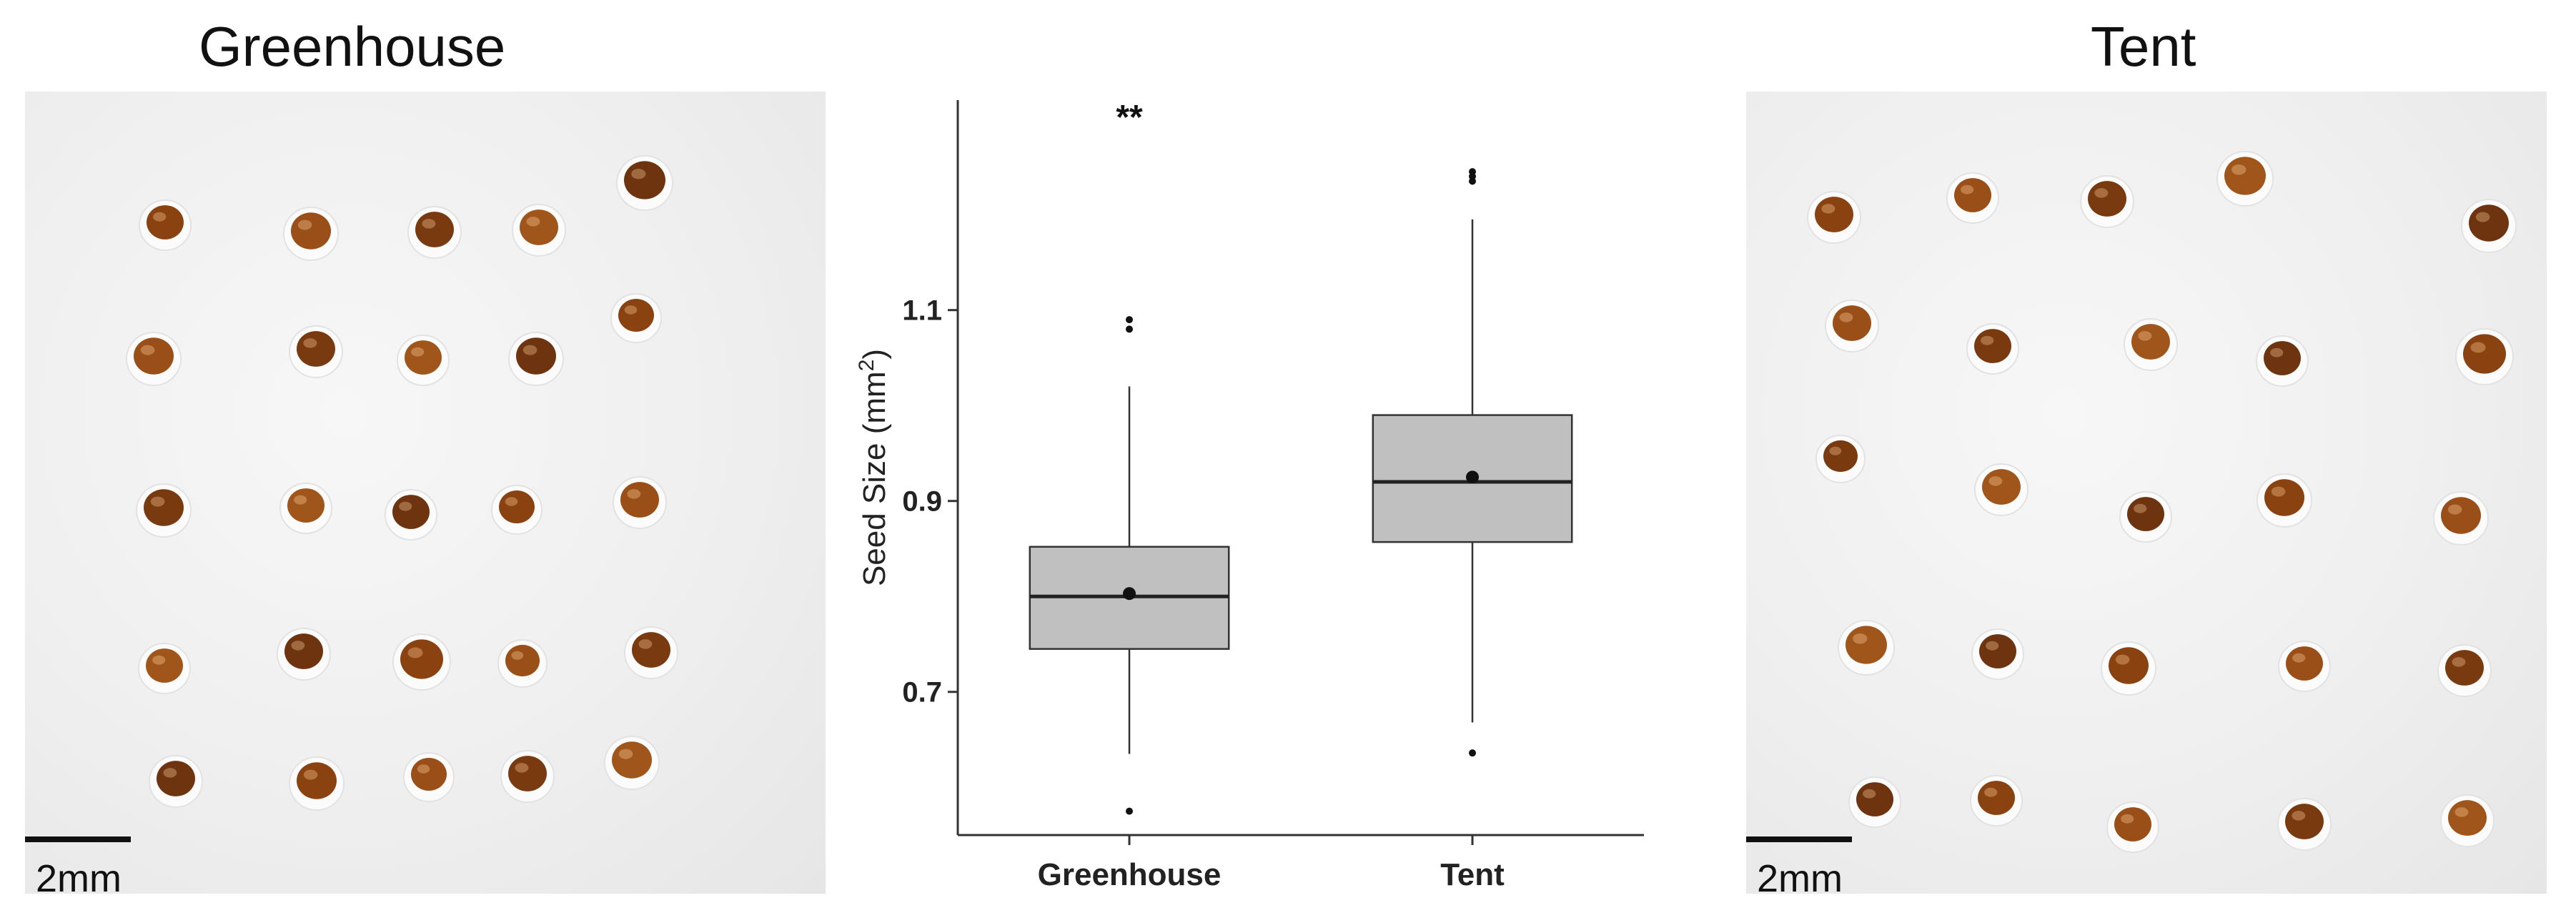 Image resolution: width=2576 pixels, height=923 pixels. I want to click on greenhouse-seed-r5-c5, so click(632, 763).